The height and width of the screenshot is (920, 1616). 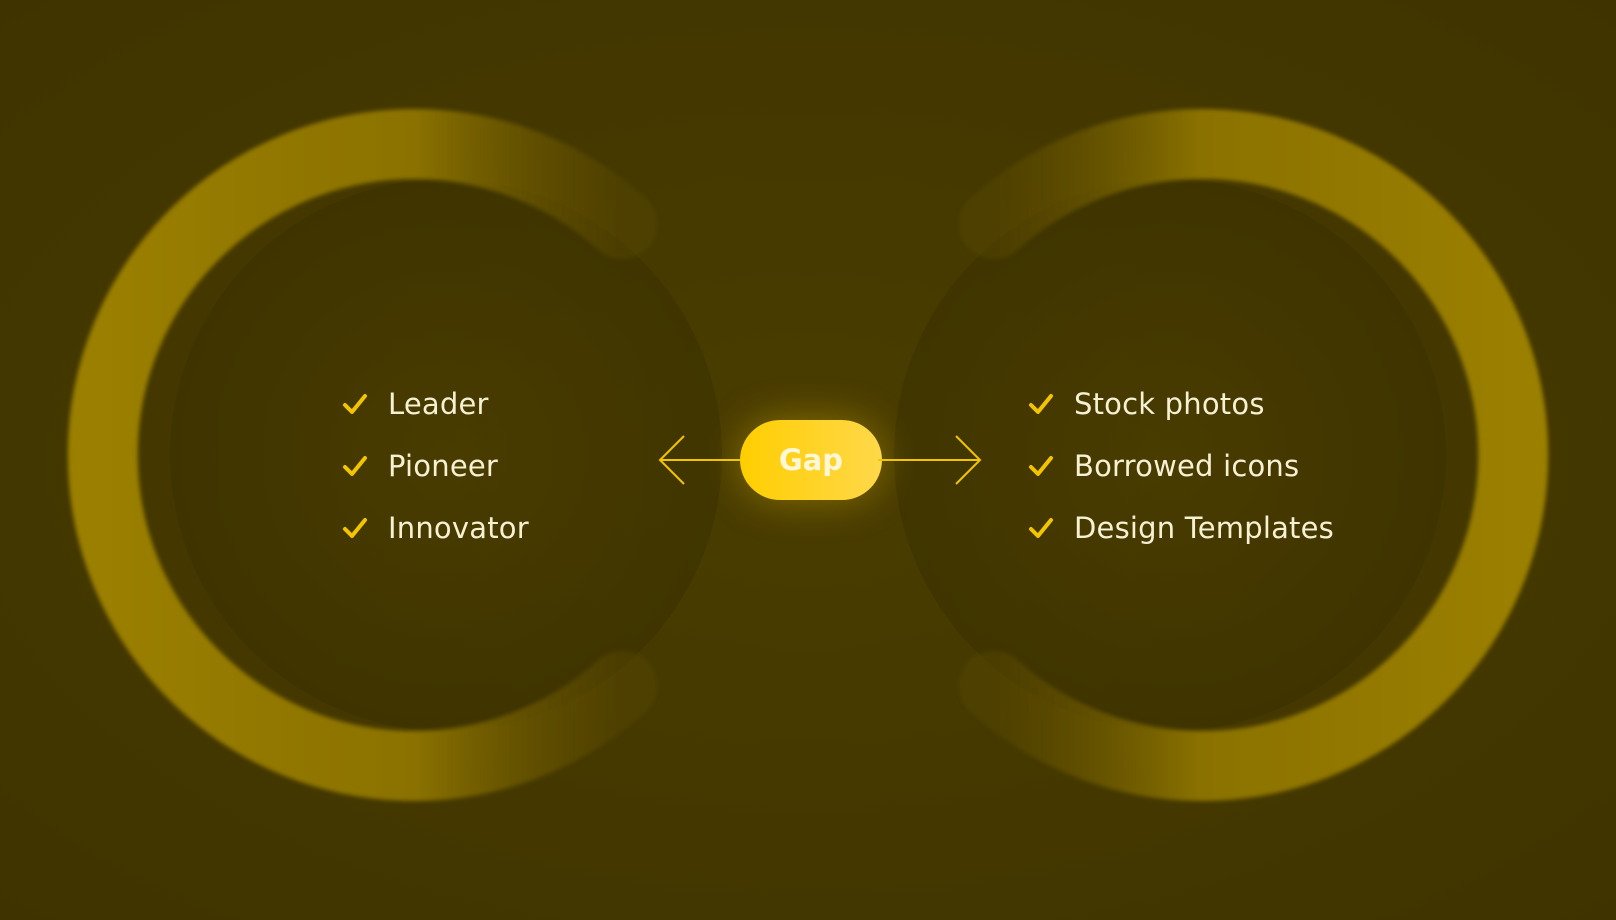 I want to click on list-item: Stock photos, so click(x=1180, y=404).